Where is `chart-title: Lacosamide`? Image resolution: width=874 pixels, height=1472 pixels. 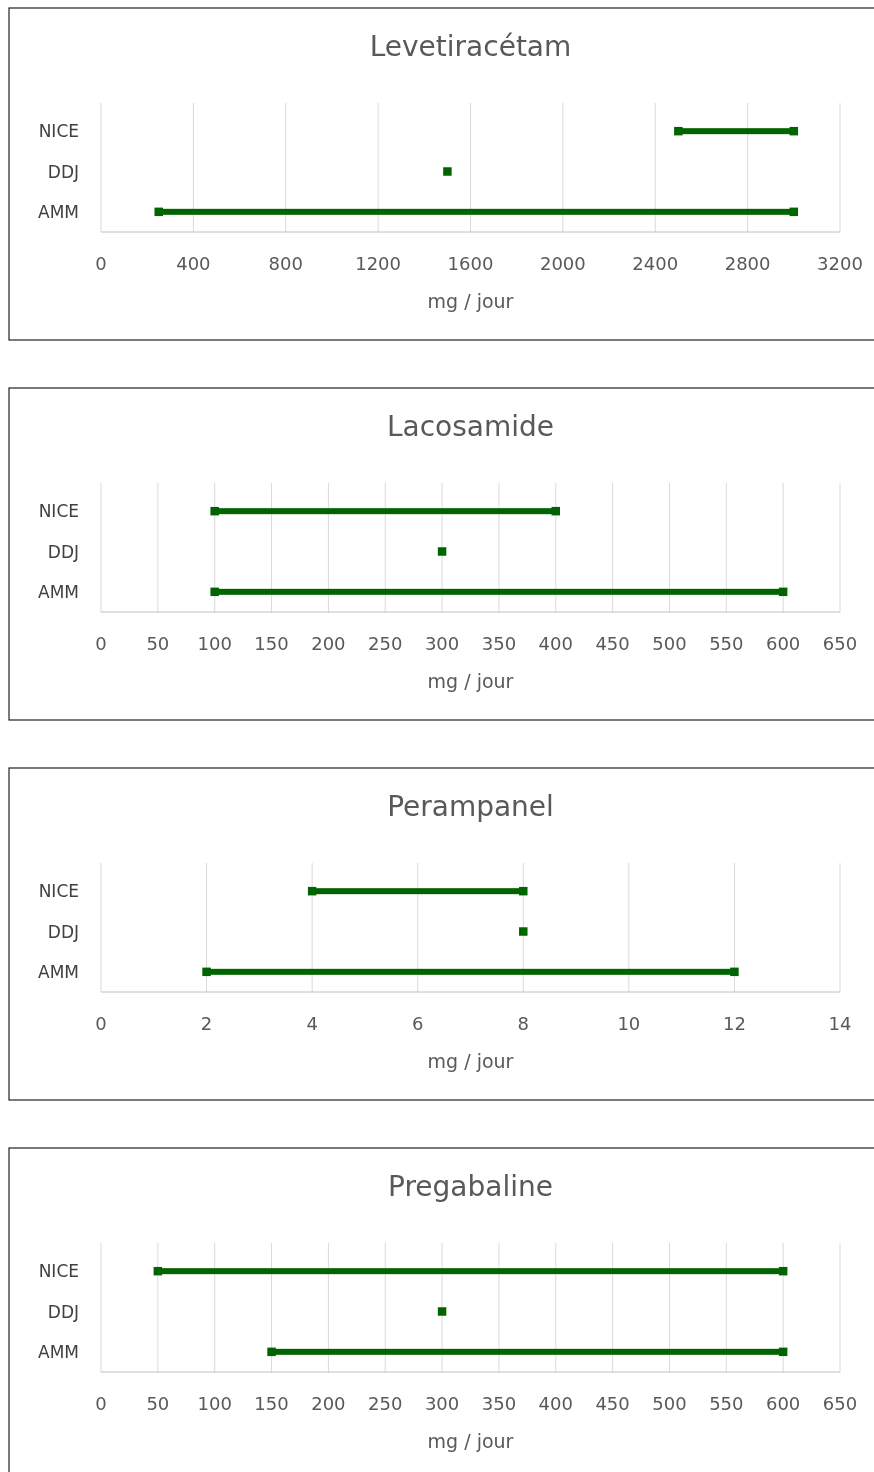
chart-title: Lacosamide is located at coordinates (470, 426).